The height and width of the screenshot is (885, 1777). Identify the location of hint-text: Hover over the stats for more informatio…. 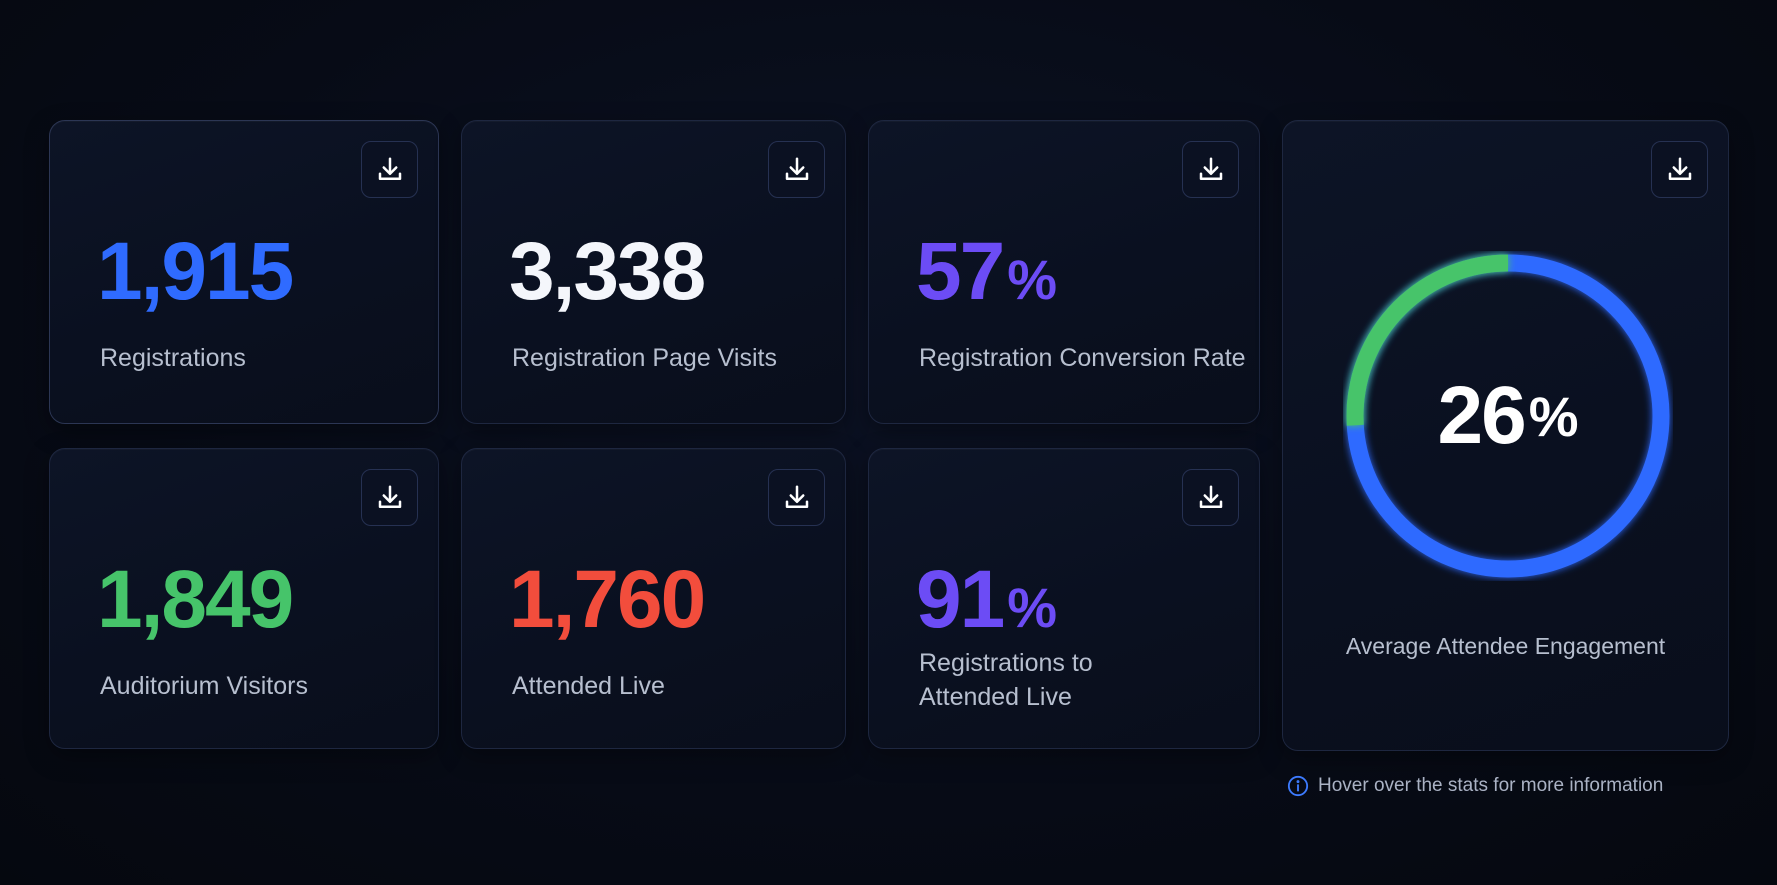
(1491, 785).